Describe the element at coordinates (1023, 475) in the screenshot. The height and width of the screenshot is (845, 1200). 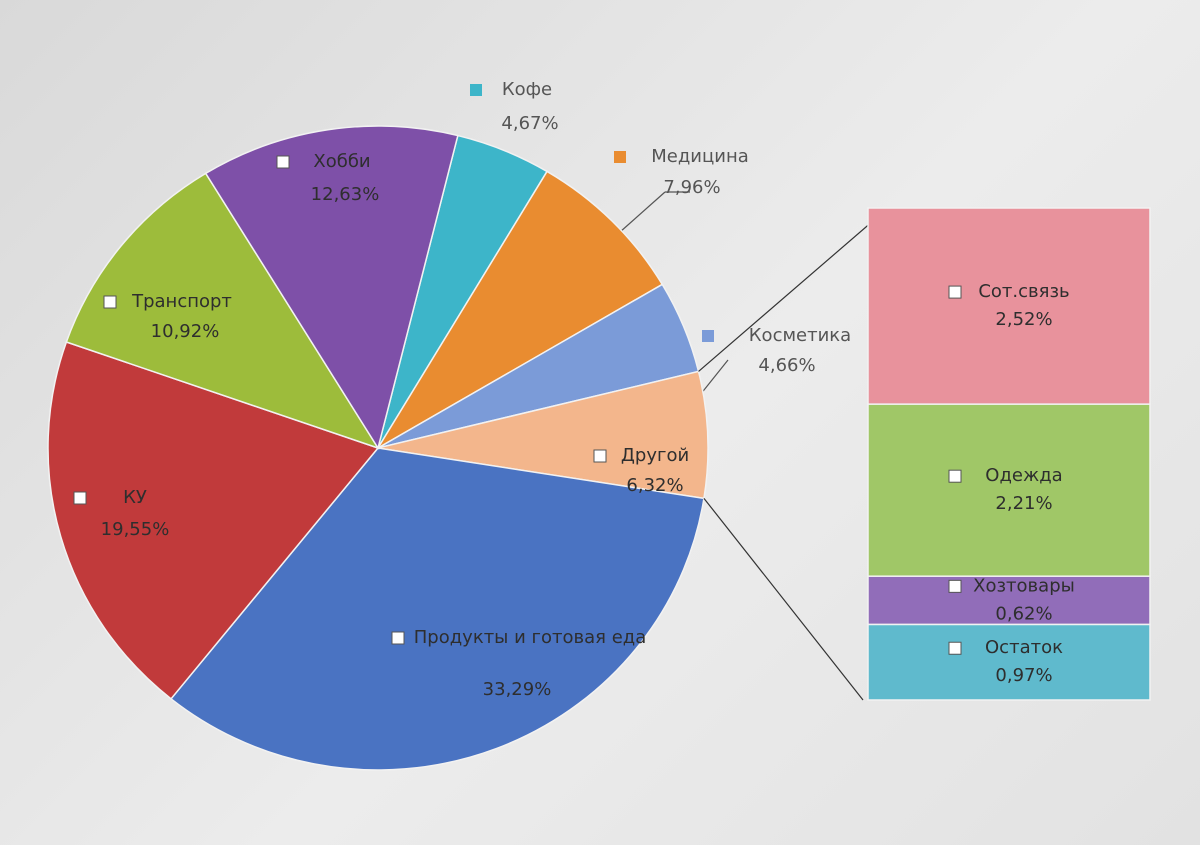
I see `segment-label: Одежда` at that location.